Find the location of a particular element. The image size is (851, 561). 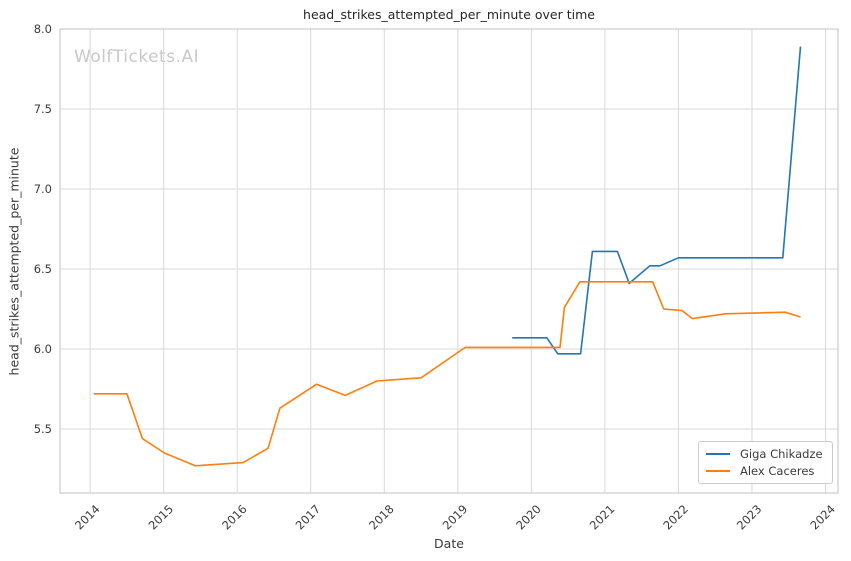

y-tick-label: 6.5 is located at coordinates (43, 269).